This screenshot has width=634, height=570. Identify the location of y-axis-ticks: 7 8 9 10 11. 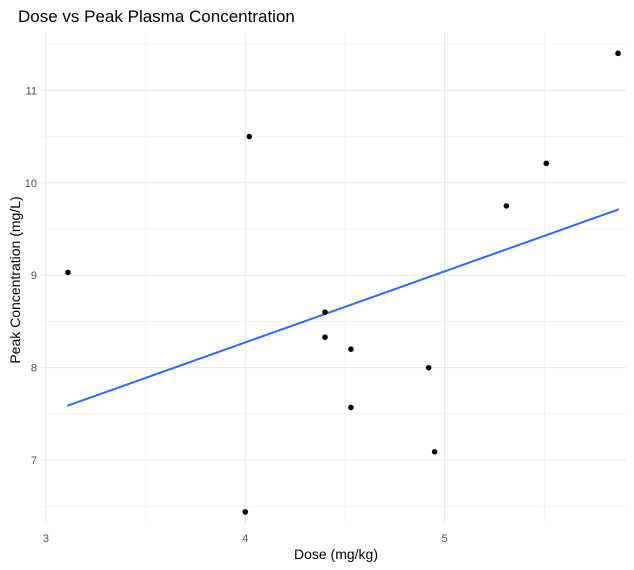
(31, 276).